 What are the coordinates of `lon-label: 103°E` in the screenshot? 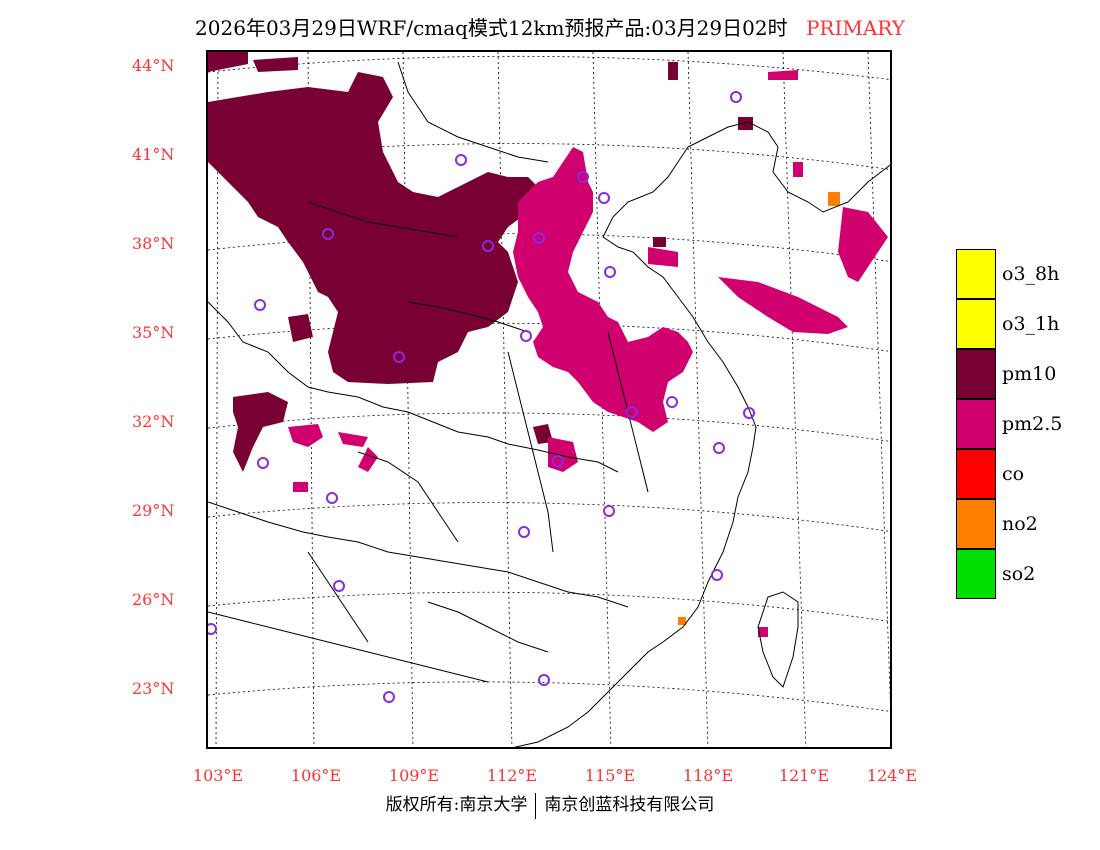 It's located at (218, 775).